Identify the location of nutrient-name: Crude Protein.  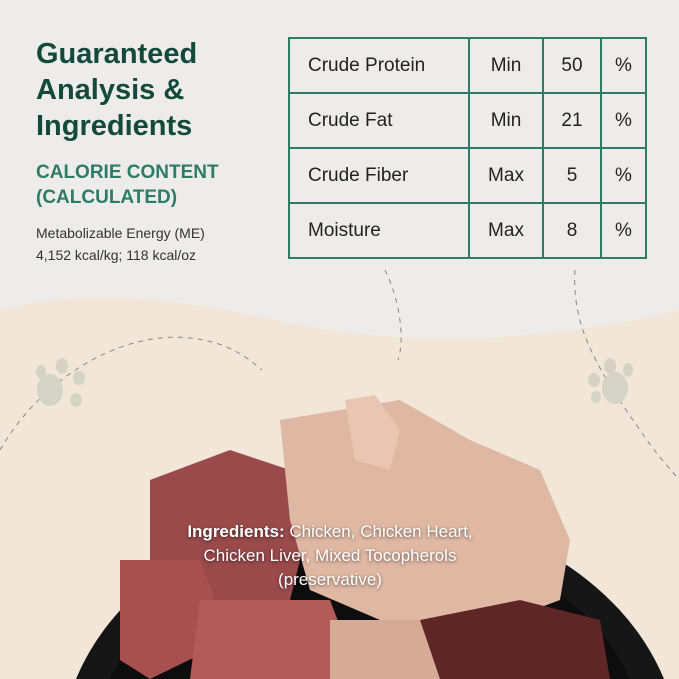
(379, 65).